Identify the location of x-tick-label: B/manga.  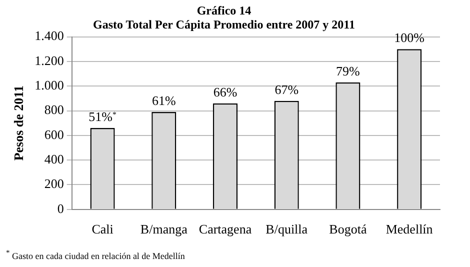
(164, 229).